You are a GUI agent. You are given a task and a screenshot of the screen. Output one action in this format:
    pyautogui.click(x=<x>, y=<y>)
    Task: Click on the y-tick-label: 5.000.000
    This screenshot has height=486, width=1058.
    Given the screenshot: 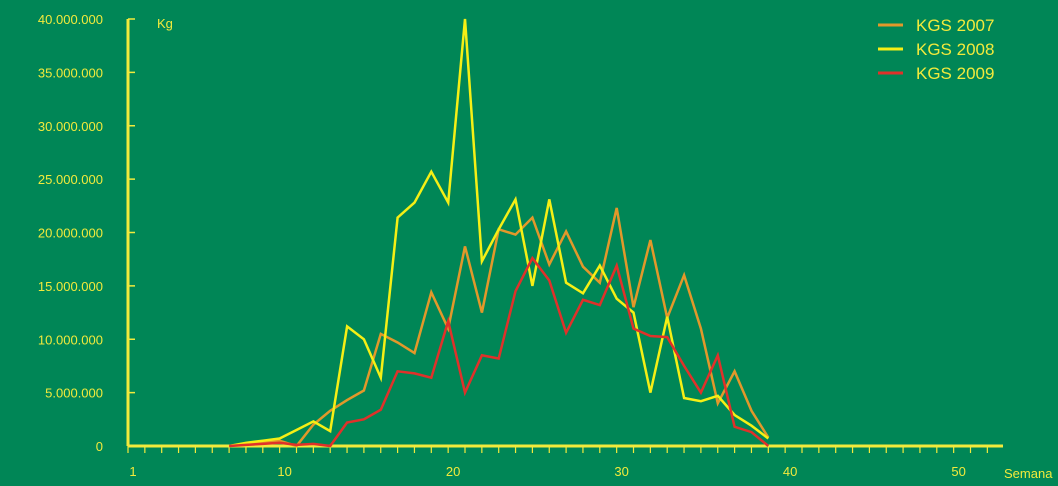 What is the action you would take?
    pyautogui.click(x=74, y=393)
    